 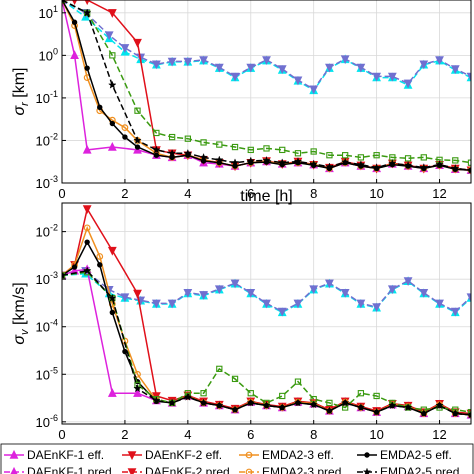 I want to click on y-tick-label: 10⁻⁴, so click(x=47, y=326).